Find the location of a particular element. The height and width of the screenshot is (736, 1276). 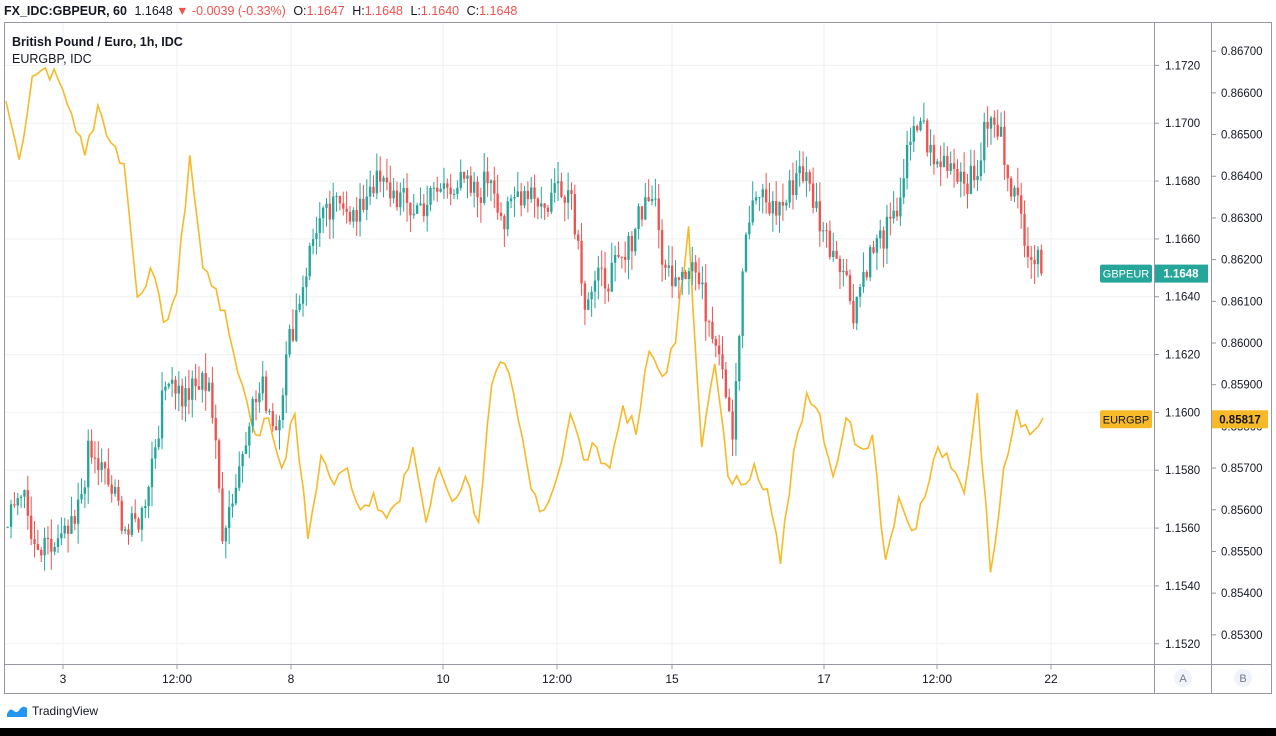

time-axis: 3 12:00 8 10 12:00 15 17 12:00 22 A B is located at coordinates (656, 675).